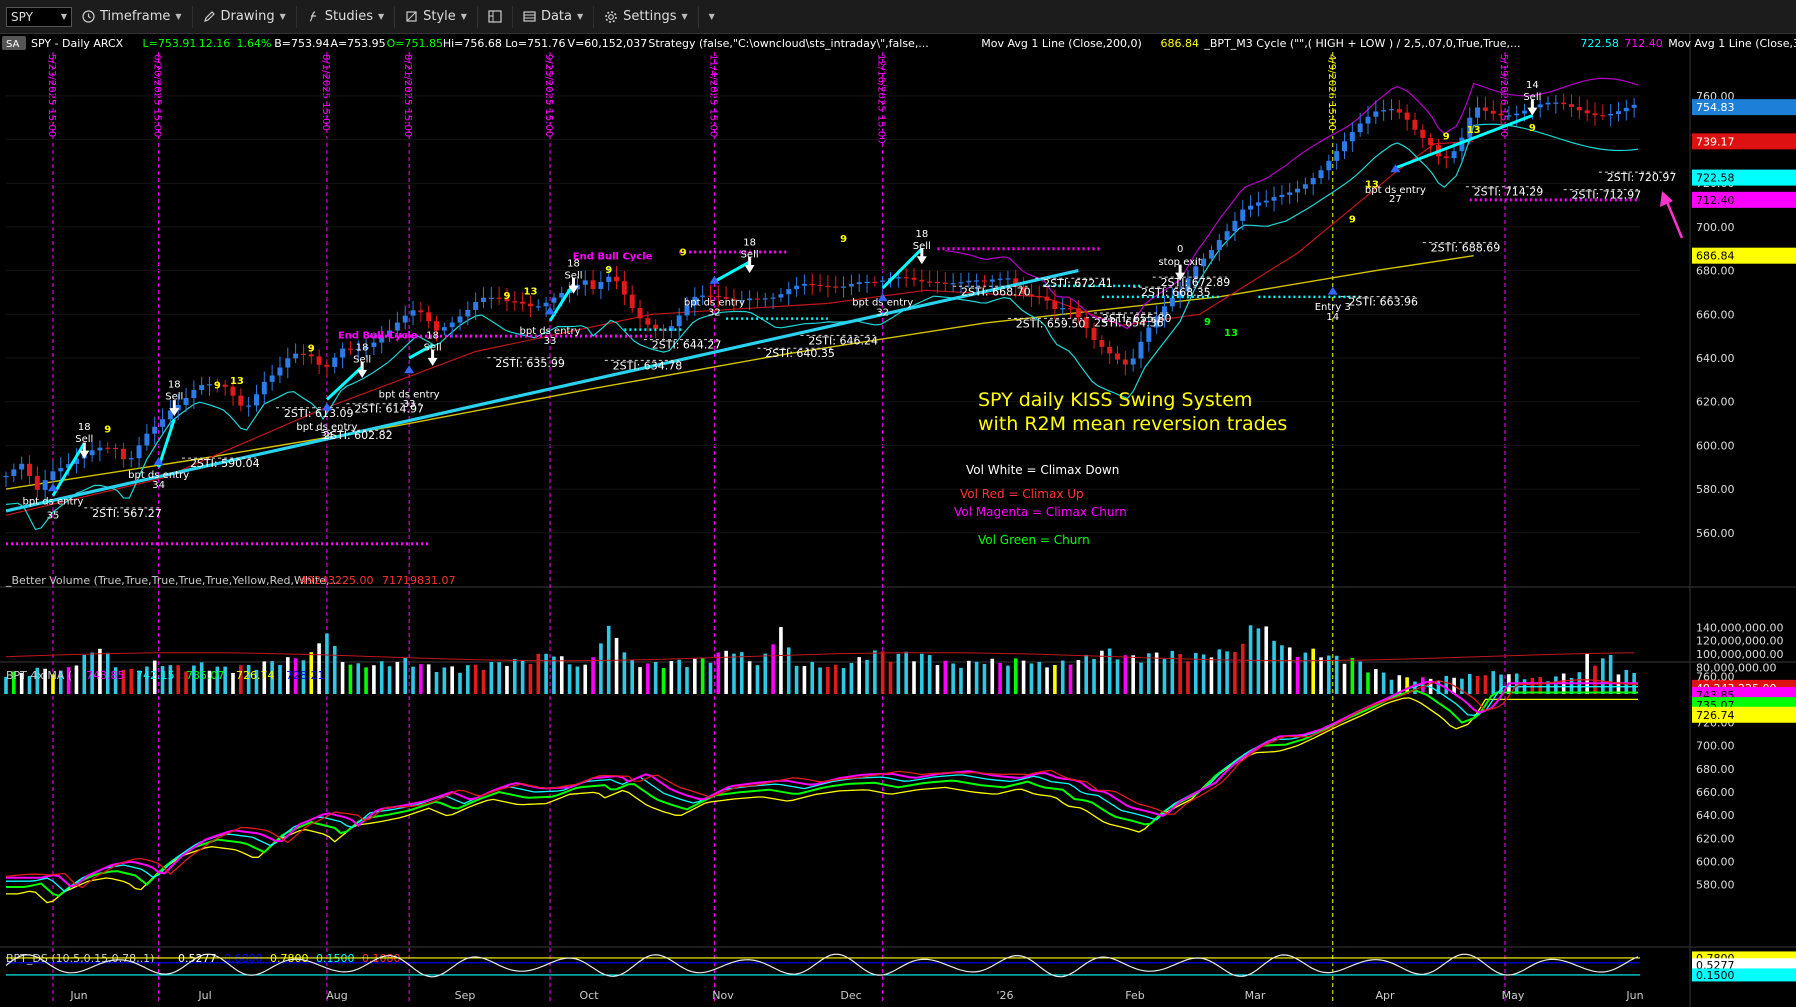 This screenshot has width=1796, height=1007. Describe the element at coordinates (1385, 995) in the screenshot. I see `x-month-label: Apr` at that location.